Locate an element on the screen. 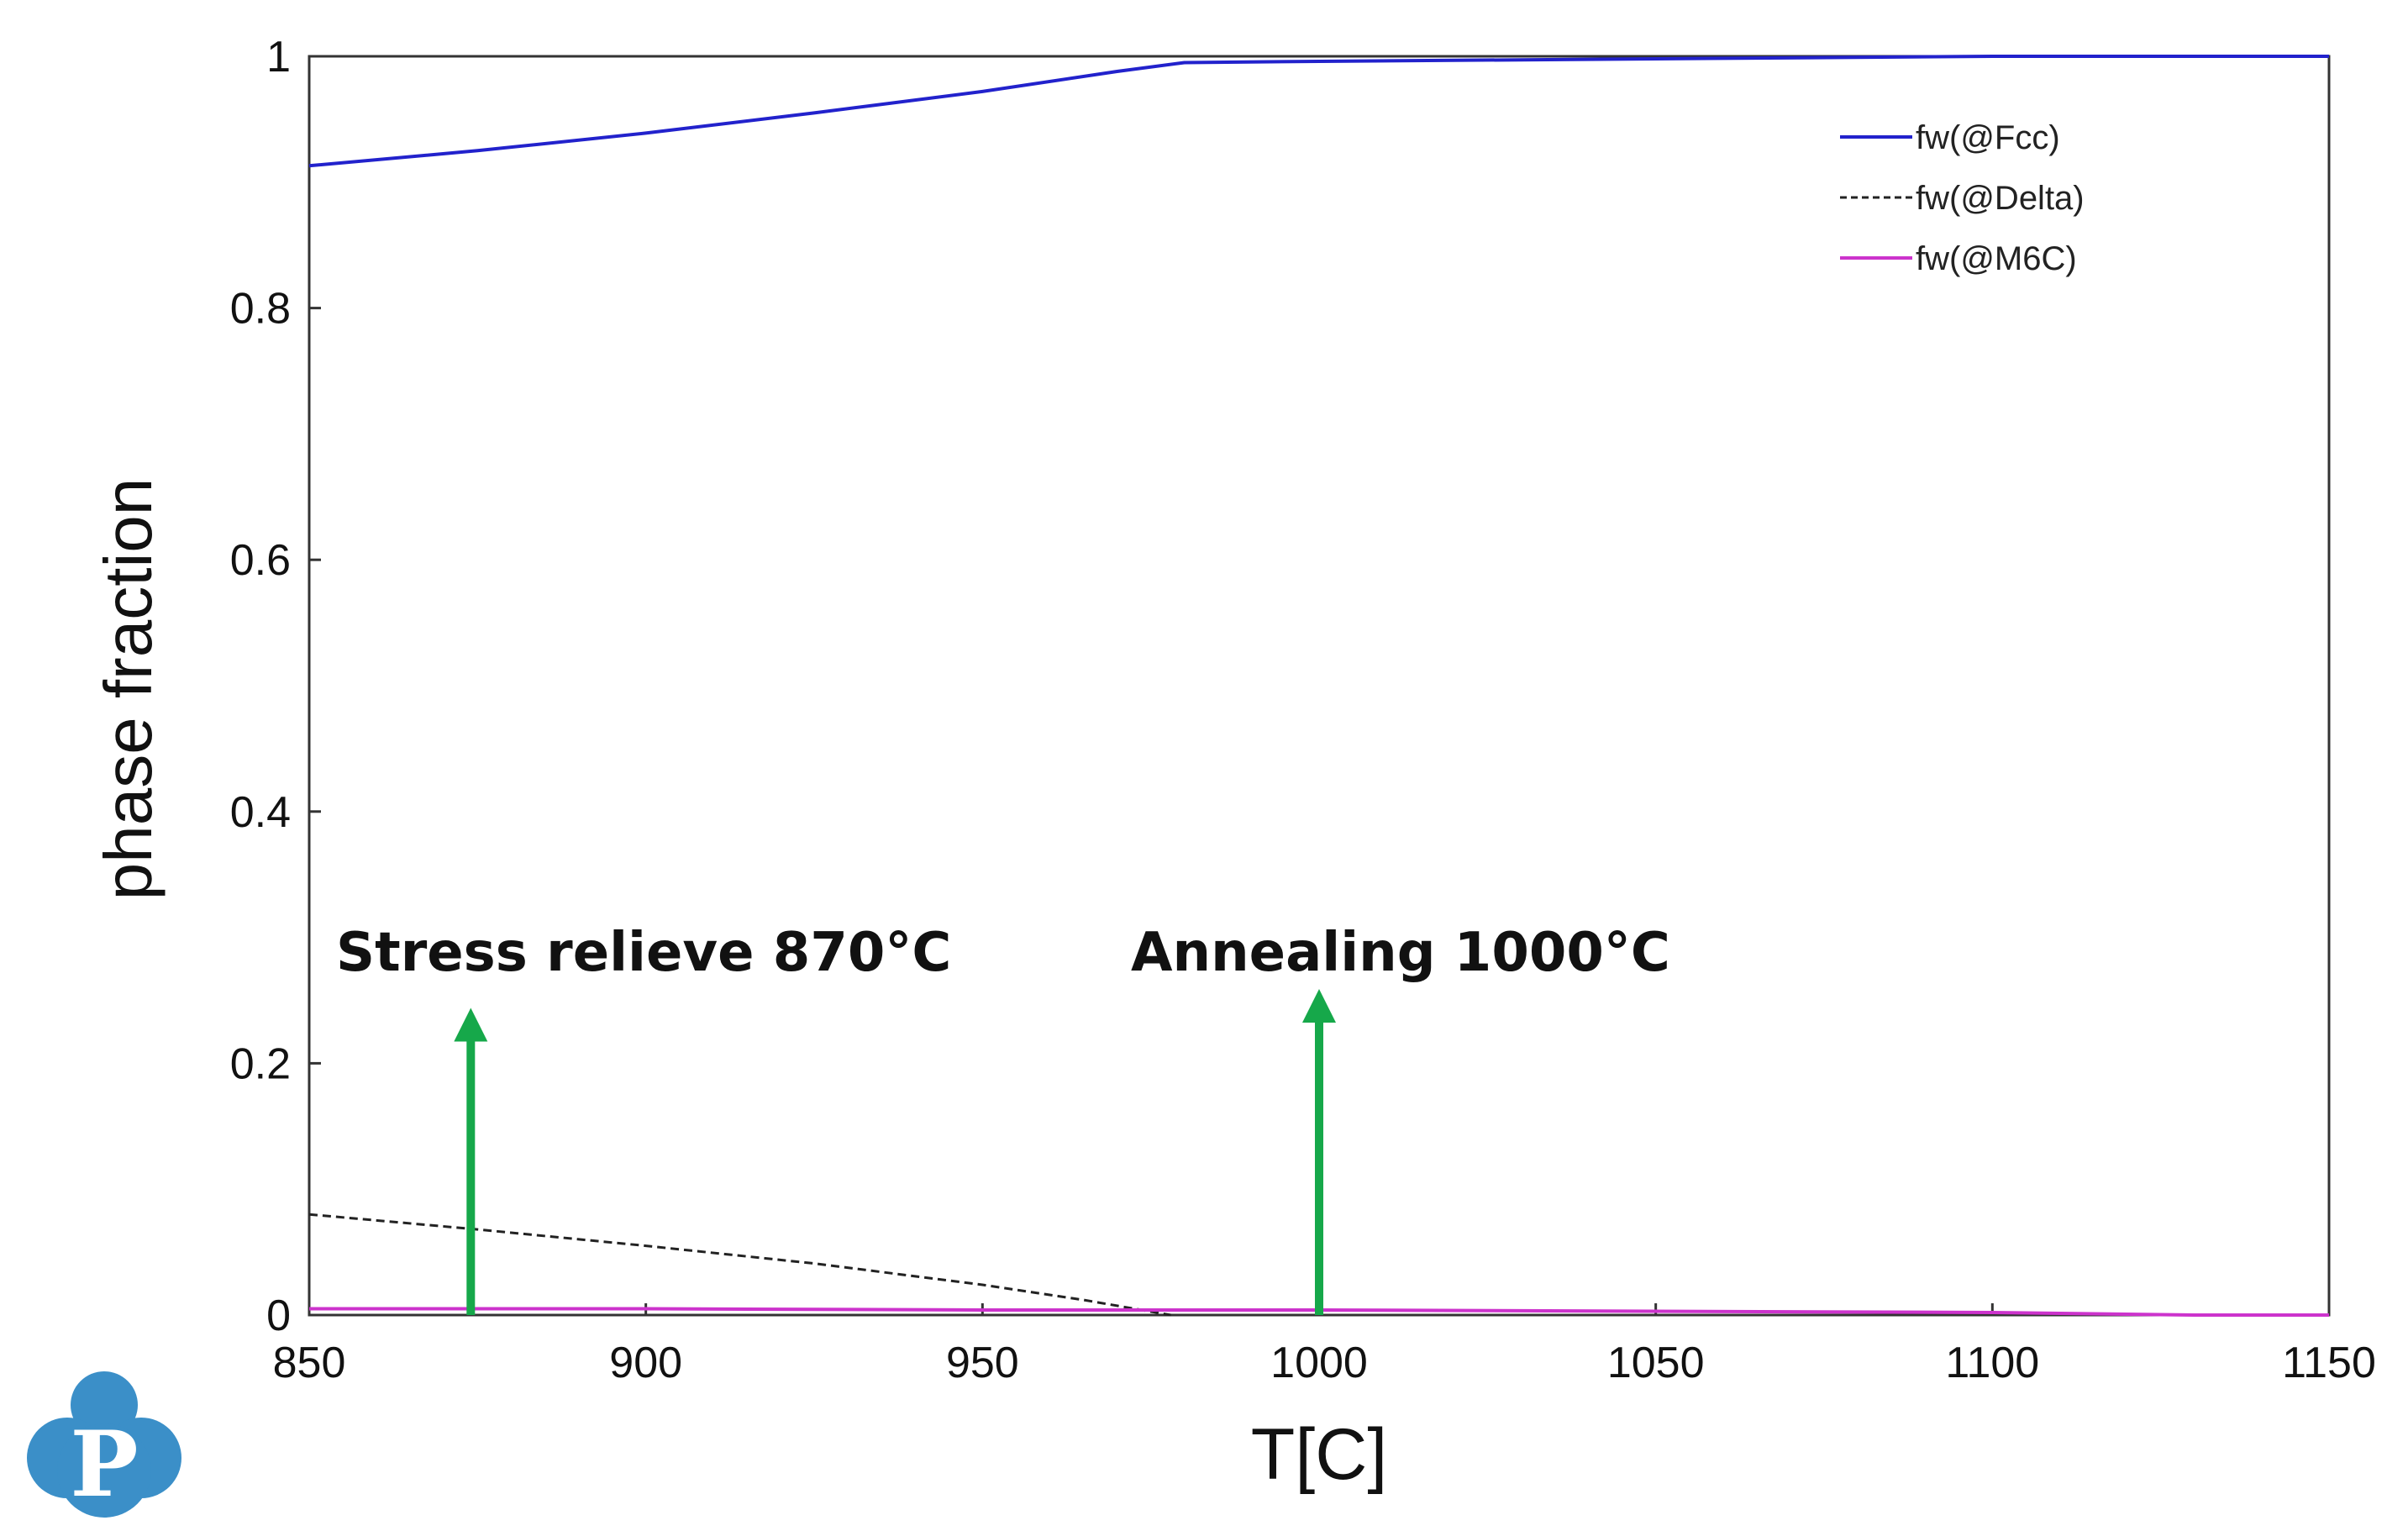 Image resolution: width=2408 pixels, height=1531 pixels. y-axis-title: phase fraction is located at coordinates (129, 689).